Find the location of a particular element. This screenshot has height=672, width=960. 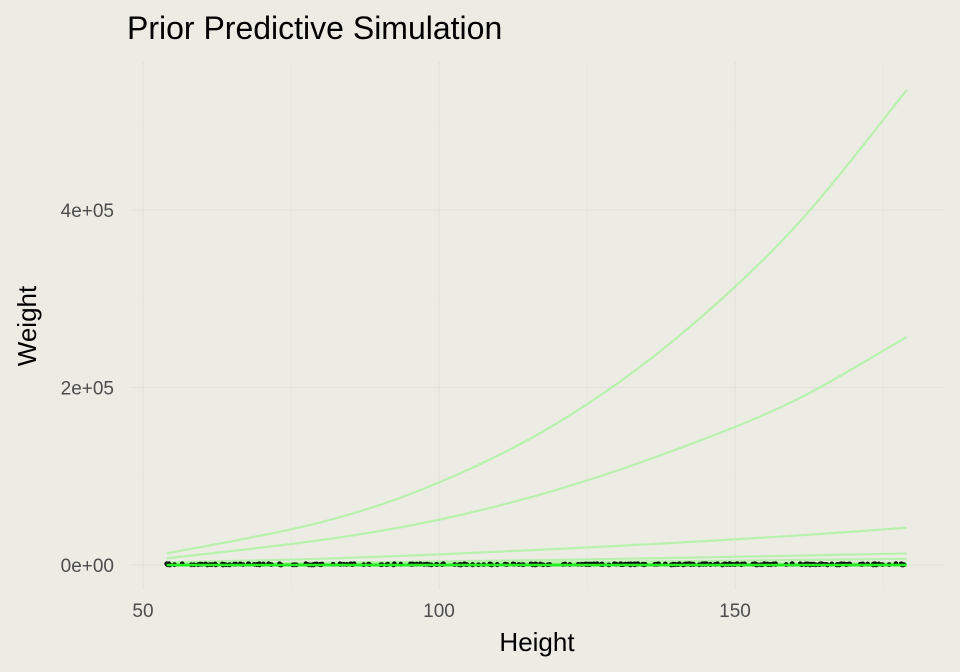

x-tick-label: 50 is located at coordinates (142, 611).